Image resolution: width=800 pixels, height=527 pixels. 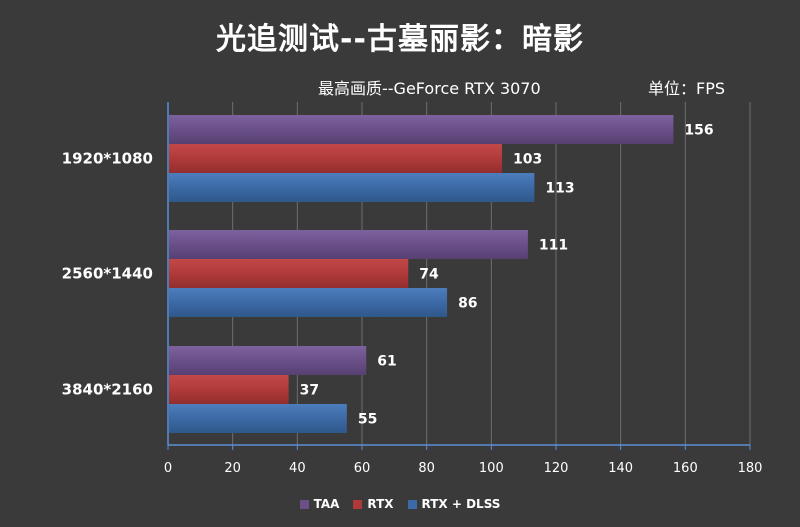 What do you see at coordinates (620, 468) in the screenshot?
I see `x-tick-label: 140` at bounding box center [620, 468].